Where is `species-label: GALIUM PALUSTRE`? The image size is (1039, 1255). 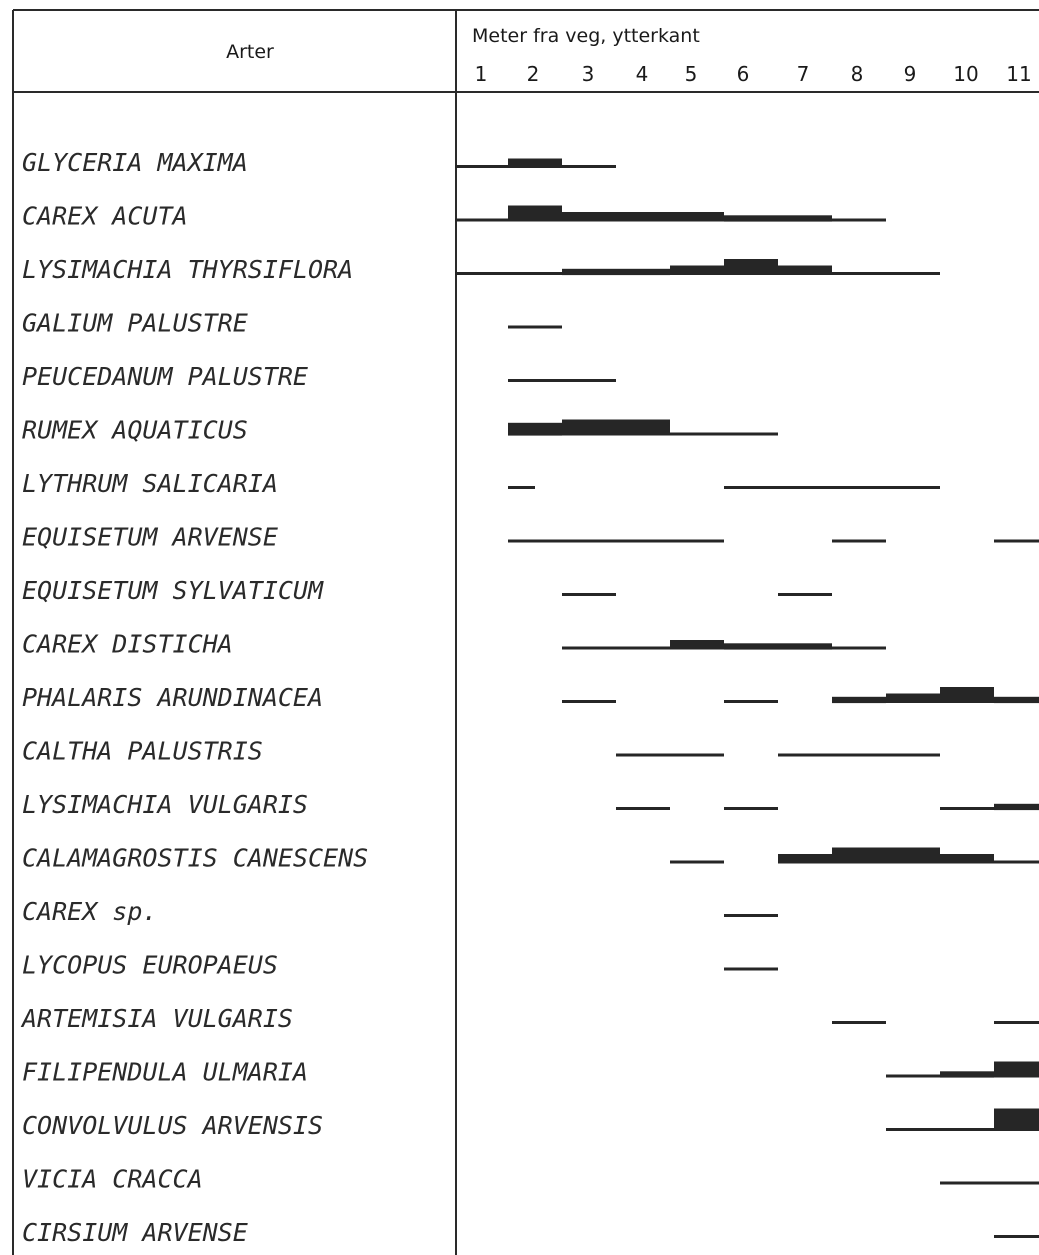 species-label: GALIUM PALUSTRE is located at coordinates (135, 323).